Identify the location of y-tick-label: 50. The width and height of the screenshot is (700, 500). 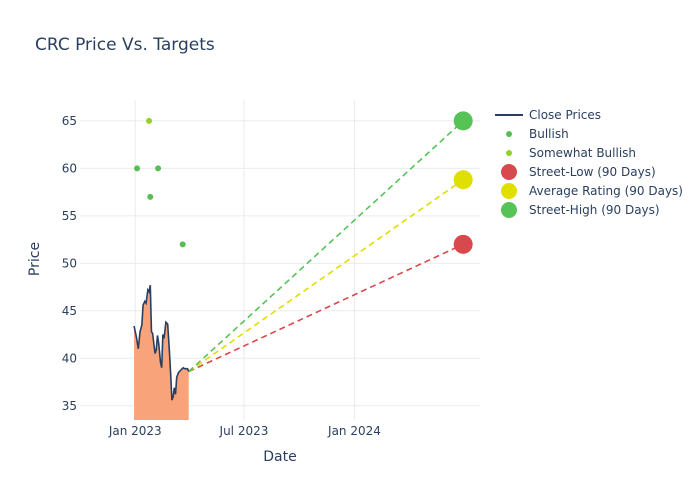
(69, 263).